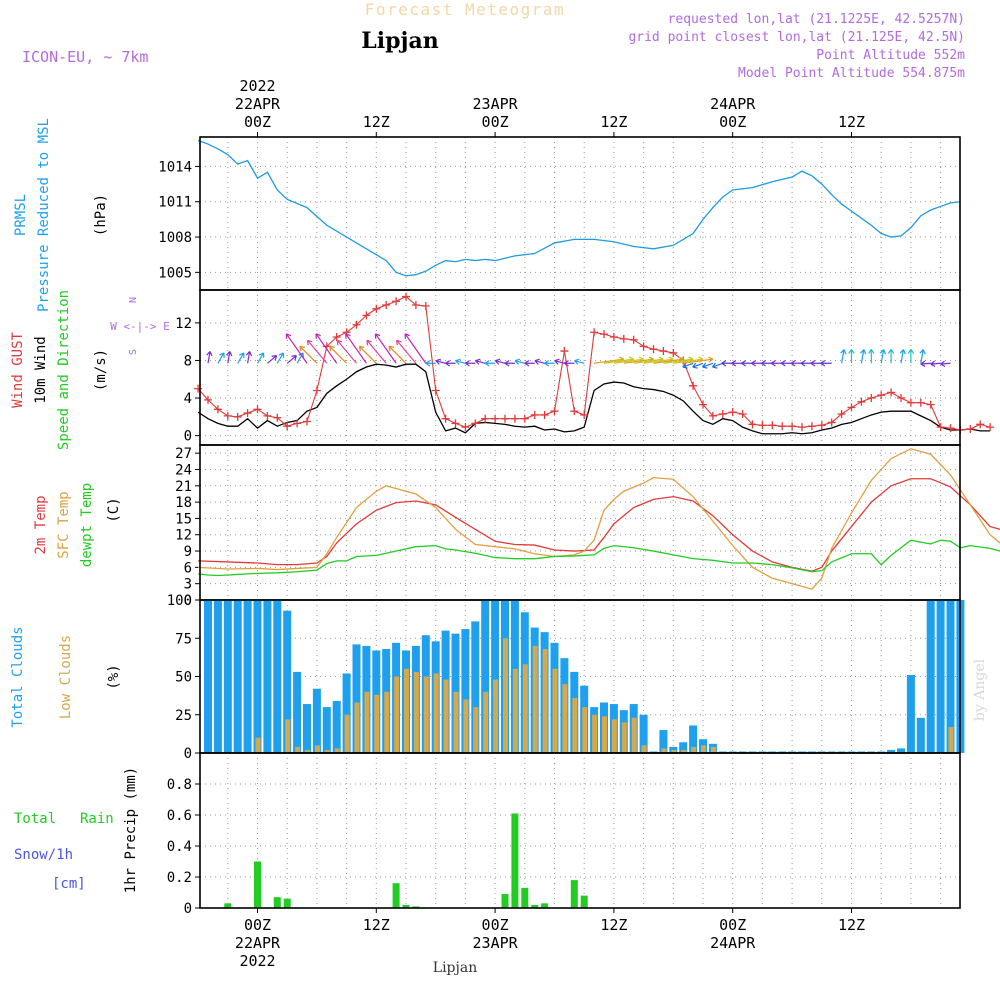 This screenshot has width=1000, height=1000. Describe the element at coordinates (732, 122) in the screenshot. I see `time-axis-label: 00Z` at that location.